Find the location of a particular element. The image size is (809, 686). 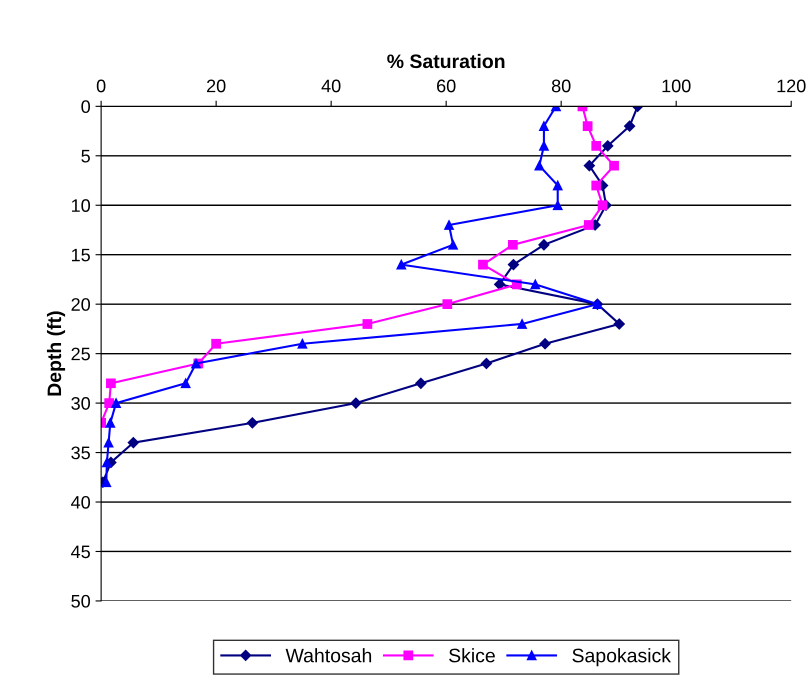

x-tick-label: 20 is located at coordinates (216, 86).